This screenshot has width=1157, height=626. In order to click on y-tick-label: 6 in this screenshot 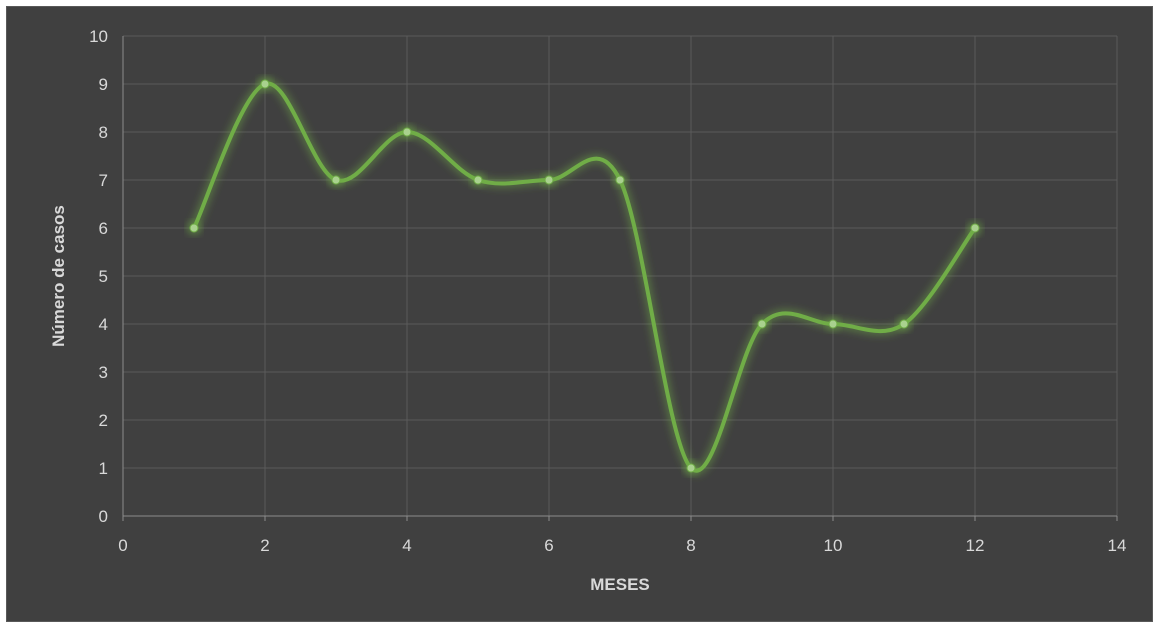, I will do `click(103, 228)`.